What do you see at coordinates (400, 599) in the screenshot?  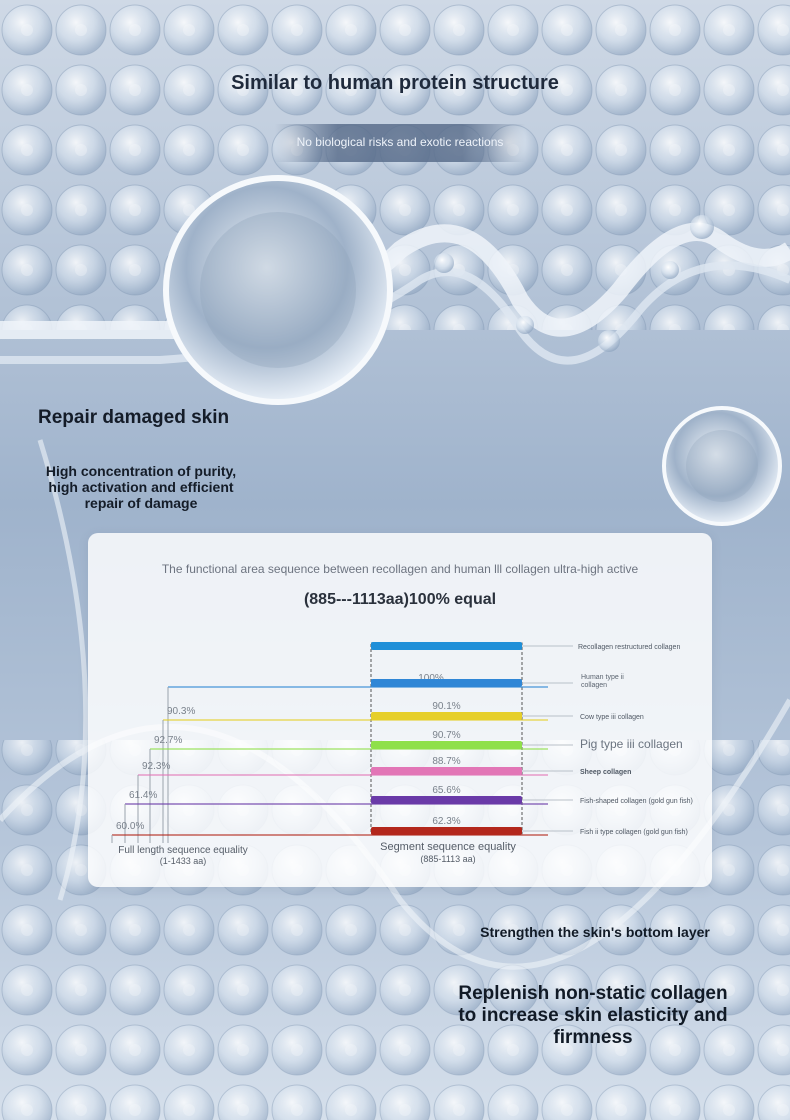 I see `card-subtitle: (885---1113aa)100% equal` at bounding box center [400, 599].